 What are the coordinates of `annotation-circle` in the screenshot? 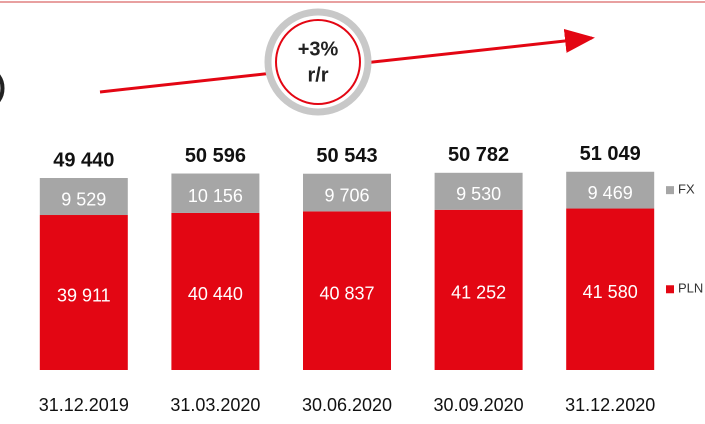 It's located at (318, 62).